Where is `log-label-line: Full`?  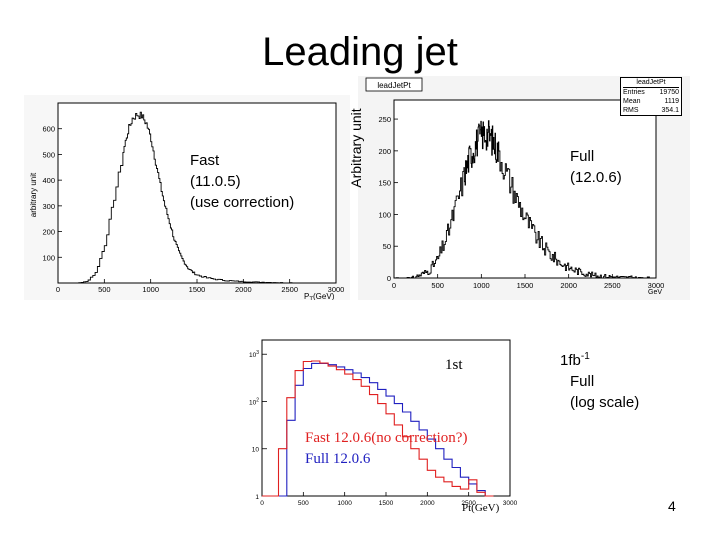 log-label-line: Full is located at coordinates (582, 381).